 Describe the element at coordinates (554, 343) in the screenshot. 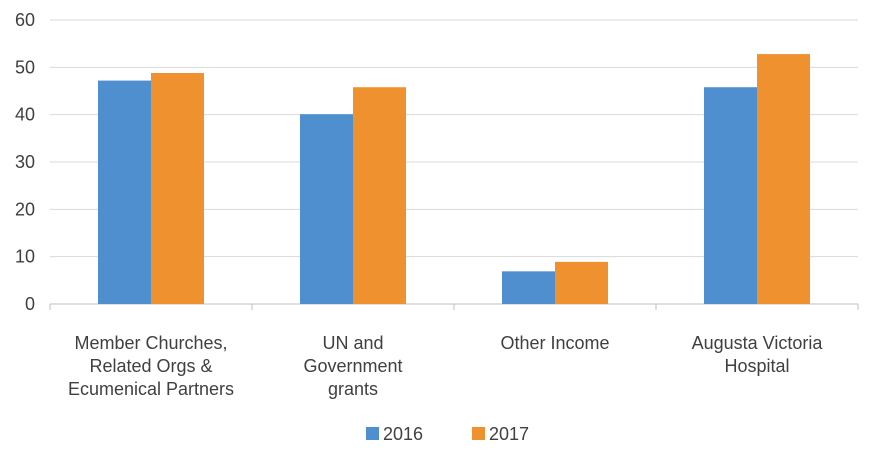

I see `x-tick-label: Other Income` at that location.